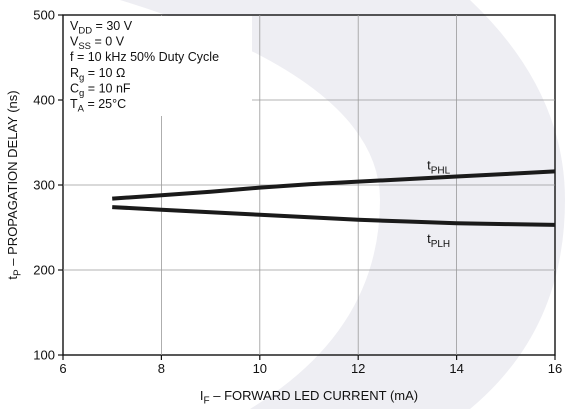 The height and width of the screenshot is (409, 565). Describe the element at coordinates (100, 90) in the screenshot. I see `condition-line: Cg = 10 nF` at that location.